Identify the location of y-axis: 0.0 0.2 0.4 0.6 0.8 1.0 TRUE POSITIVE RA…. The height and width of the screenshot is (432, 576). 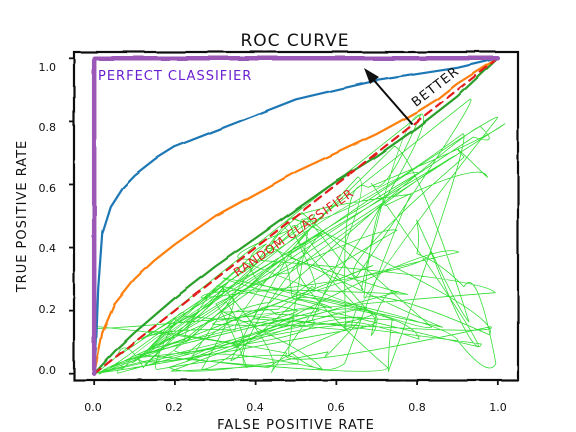
(35, 219).